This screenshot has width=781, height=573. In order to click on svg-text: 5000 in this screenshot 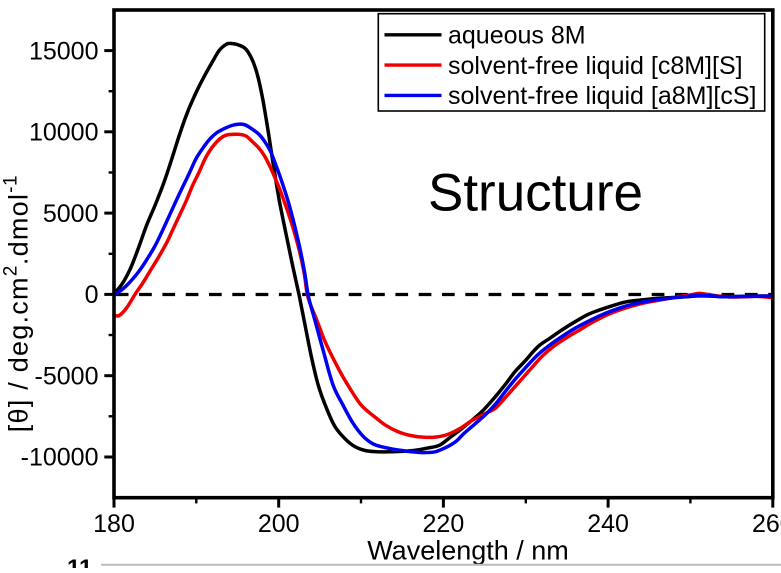, I will do `click(71, 214)`.